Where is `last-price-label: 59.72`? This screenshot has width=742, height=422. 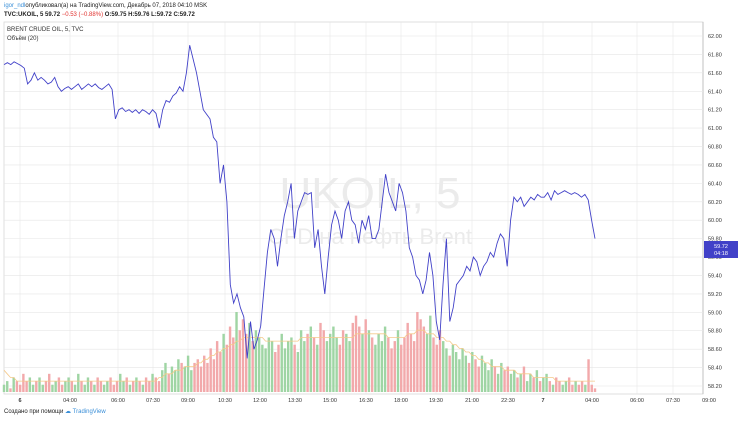
last-price-label: 59.72 is located at coordinates (721, 247).